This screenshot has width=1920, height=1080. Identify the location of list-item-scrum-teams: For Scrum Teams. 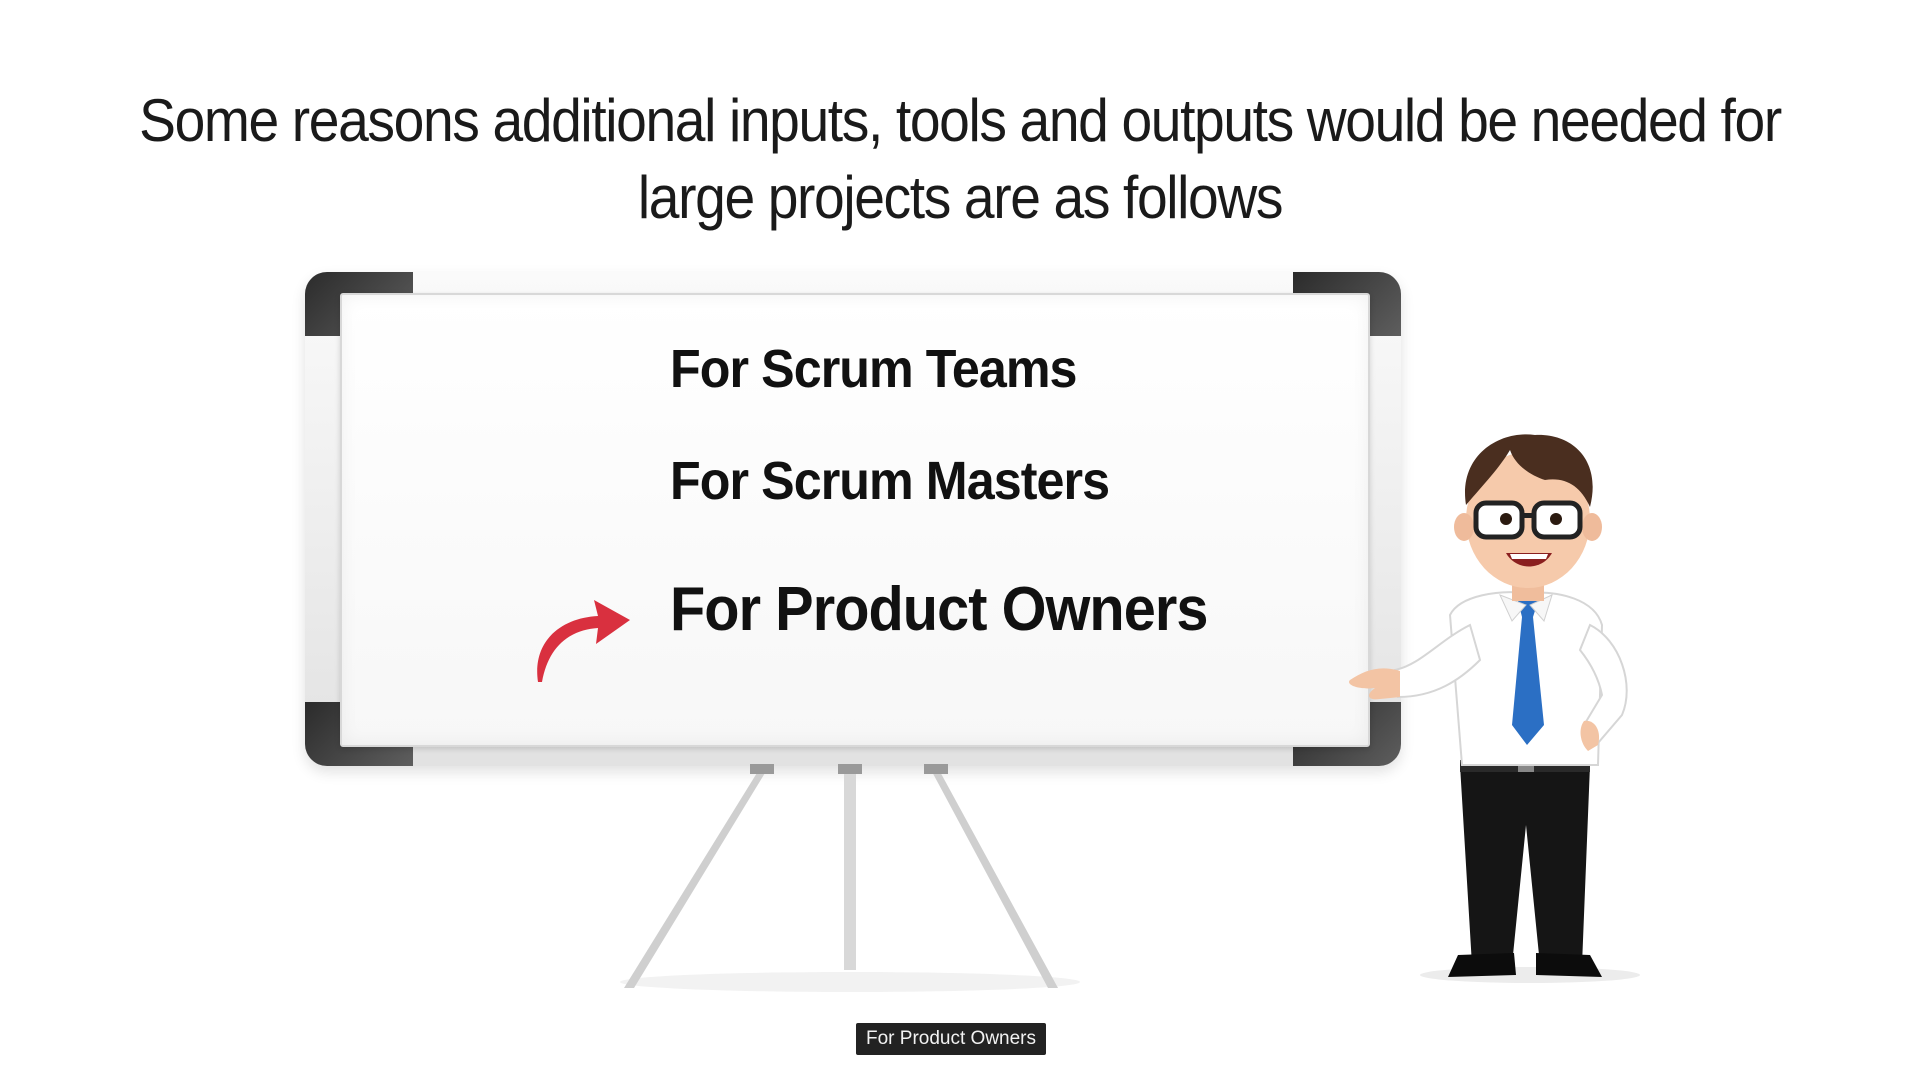
(873, 369).